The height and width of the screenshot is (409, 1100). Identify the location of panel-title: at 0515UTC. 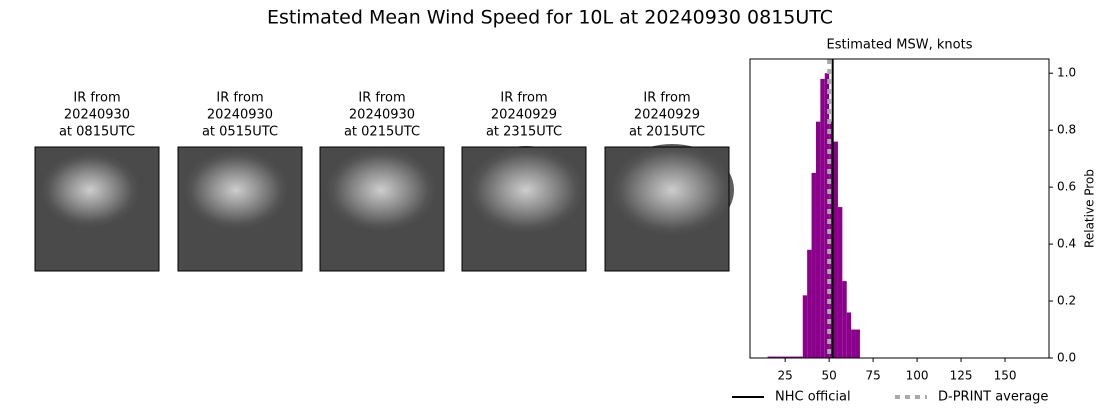
(240, 132).